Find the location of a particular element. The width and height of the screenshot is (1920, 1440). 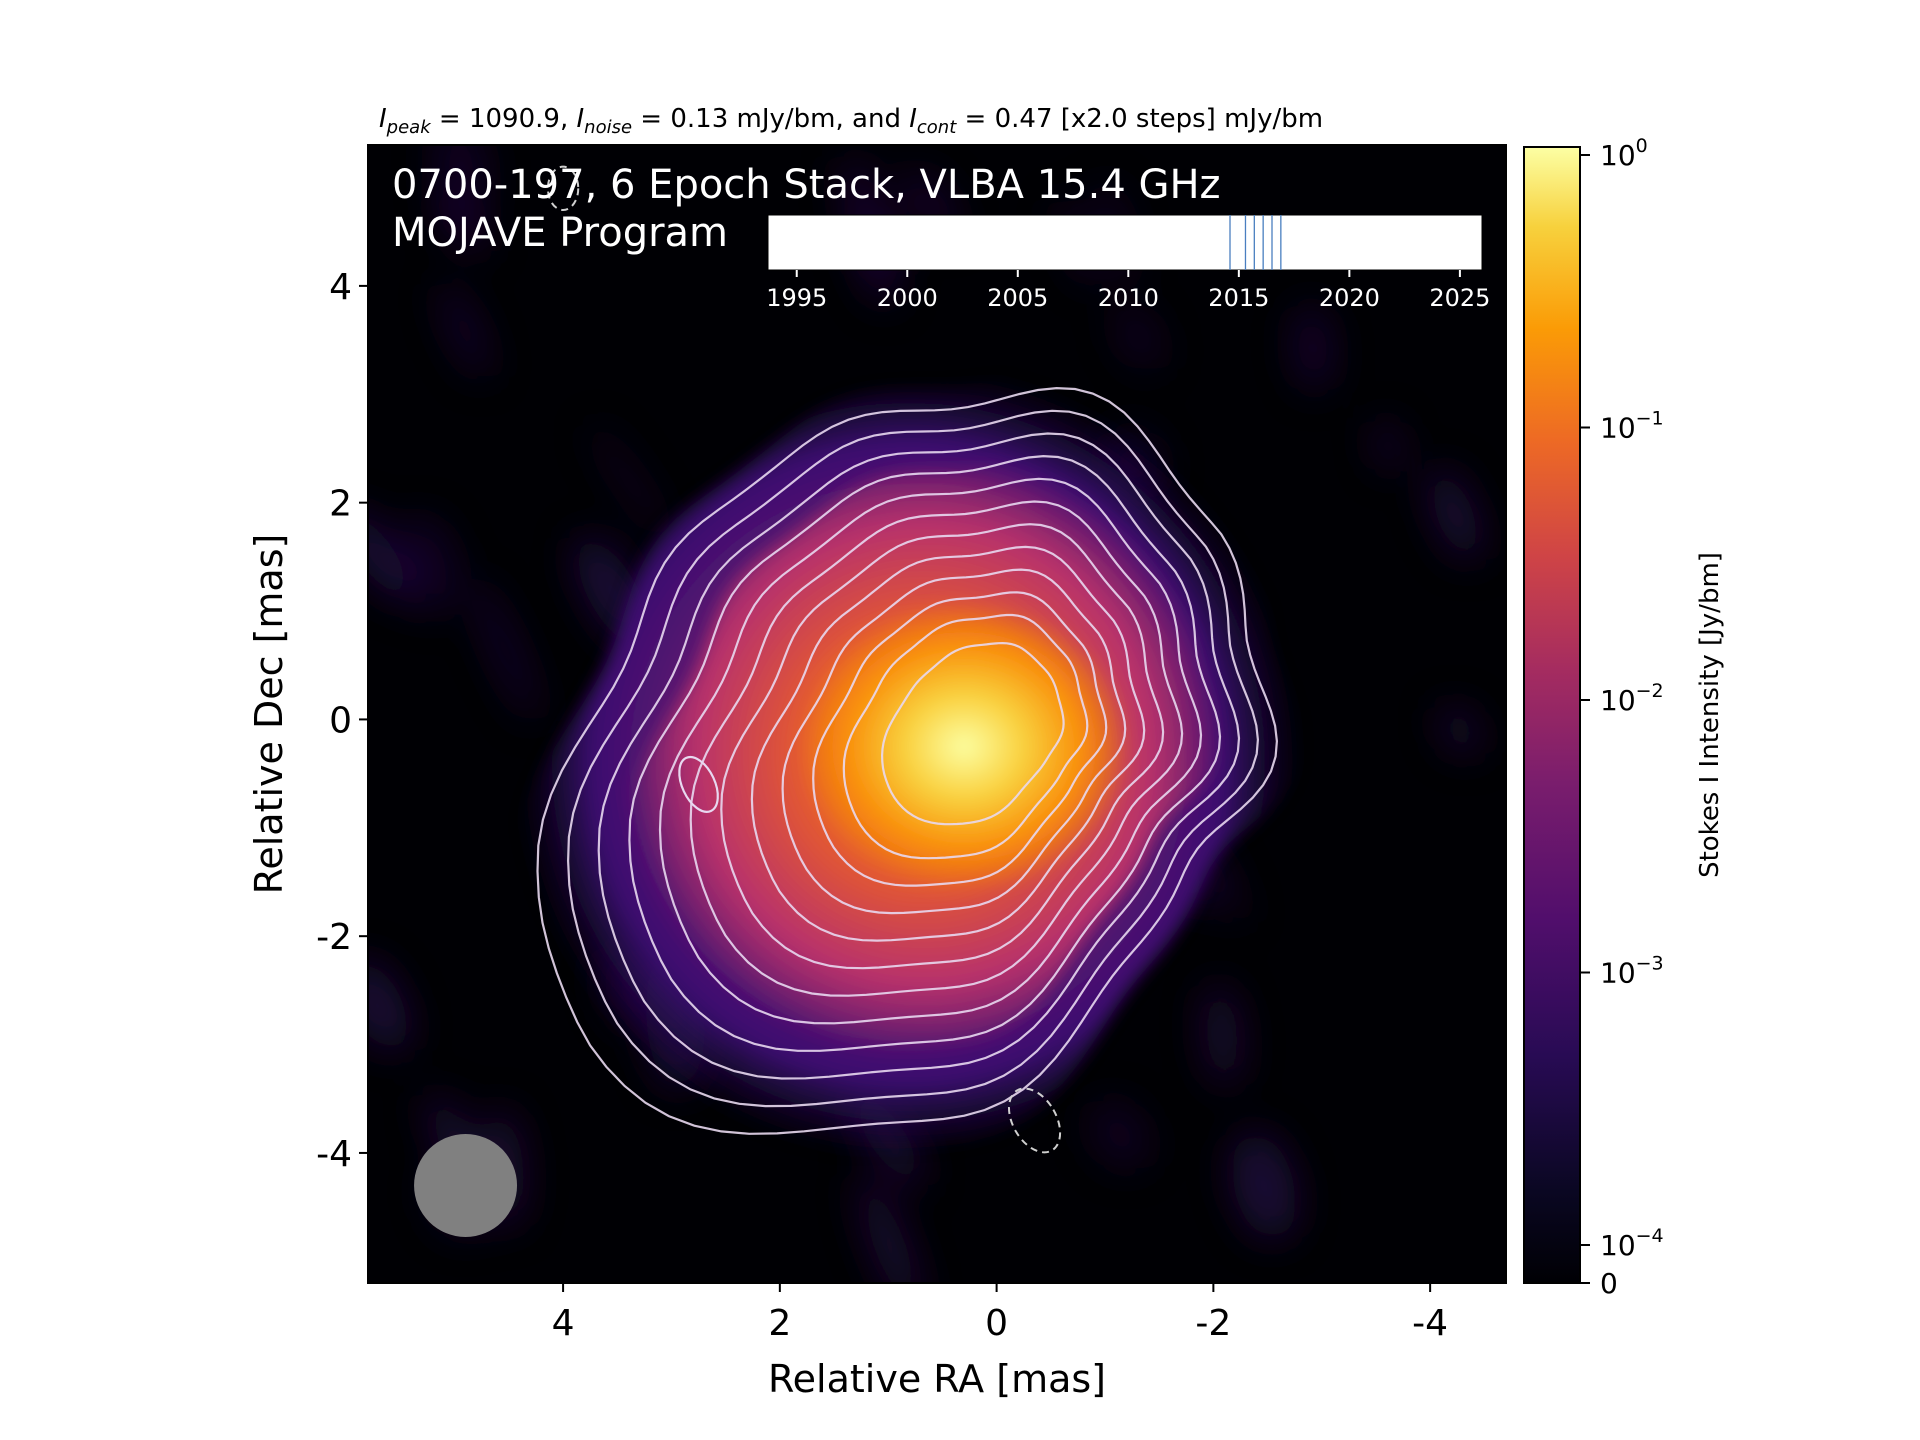

colorbar-tick-label: 10⁻¹ is located at coordinates (1632, 426).